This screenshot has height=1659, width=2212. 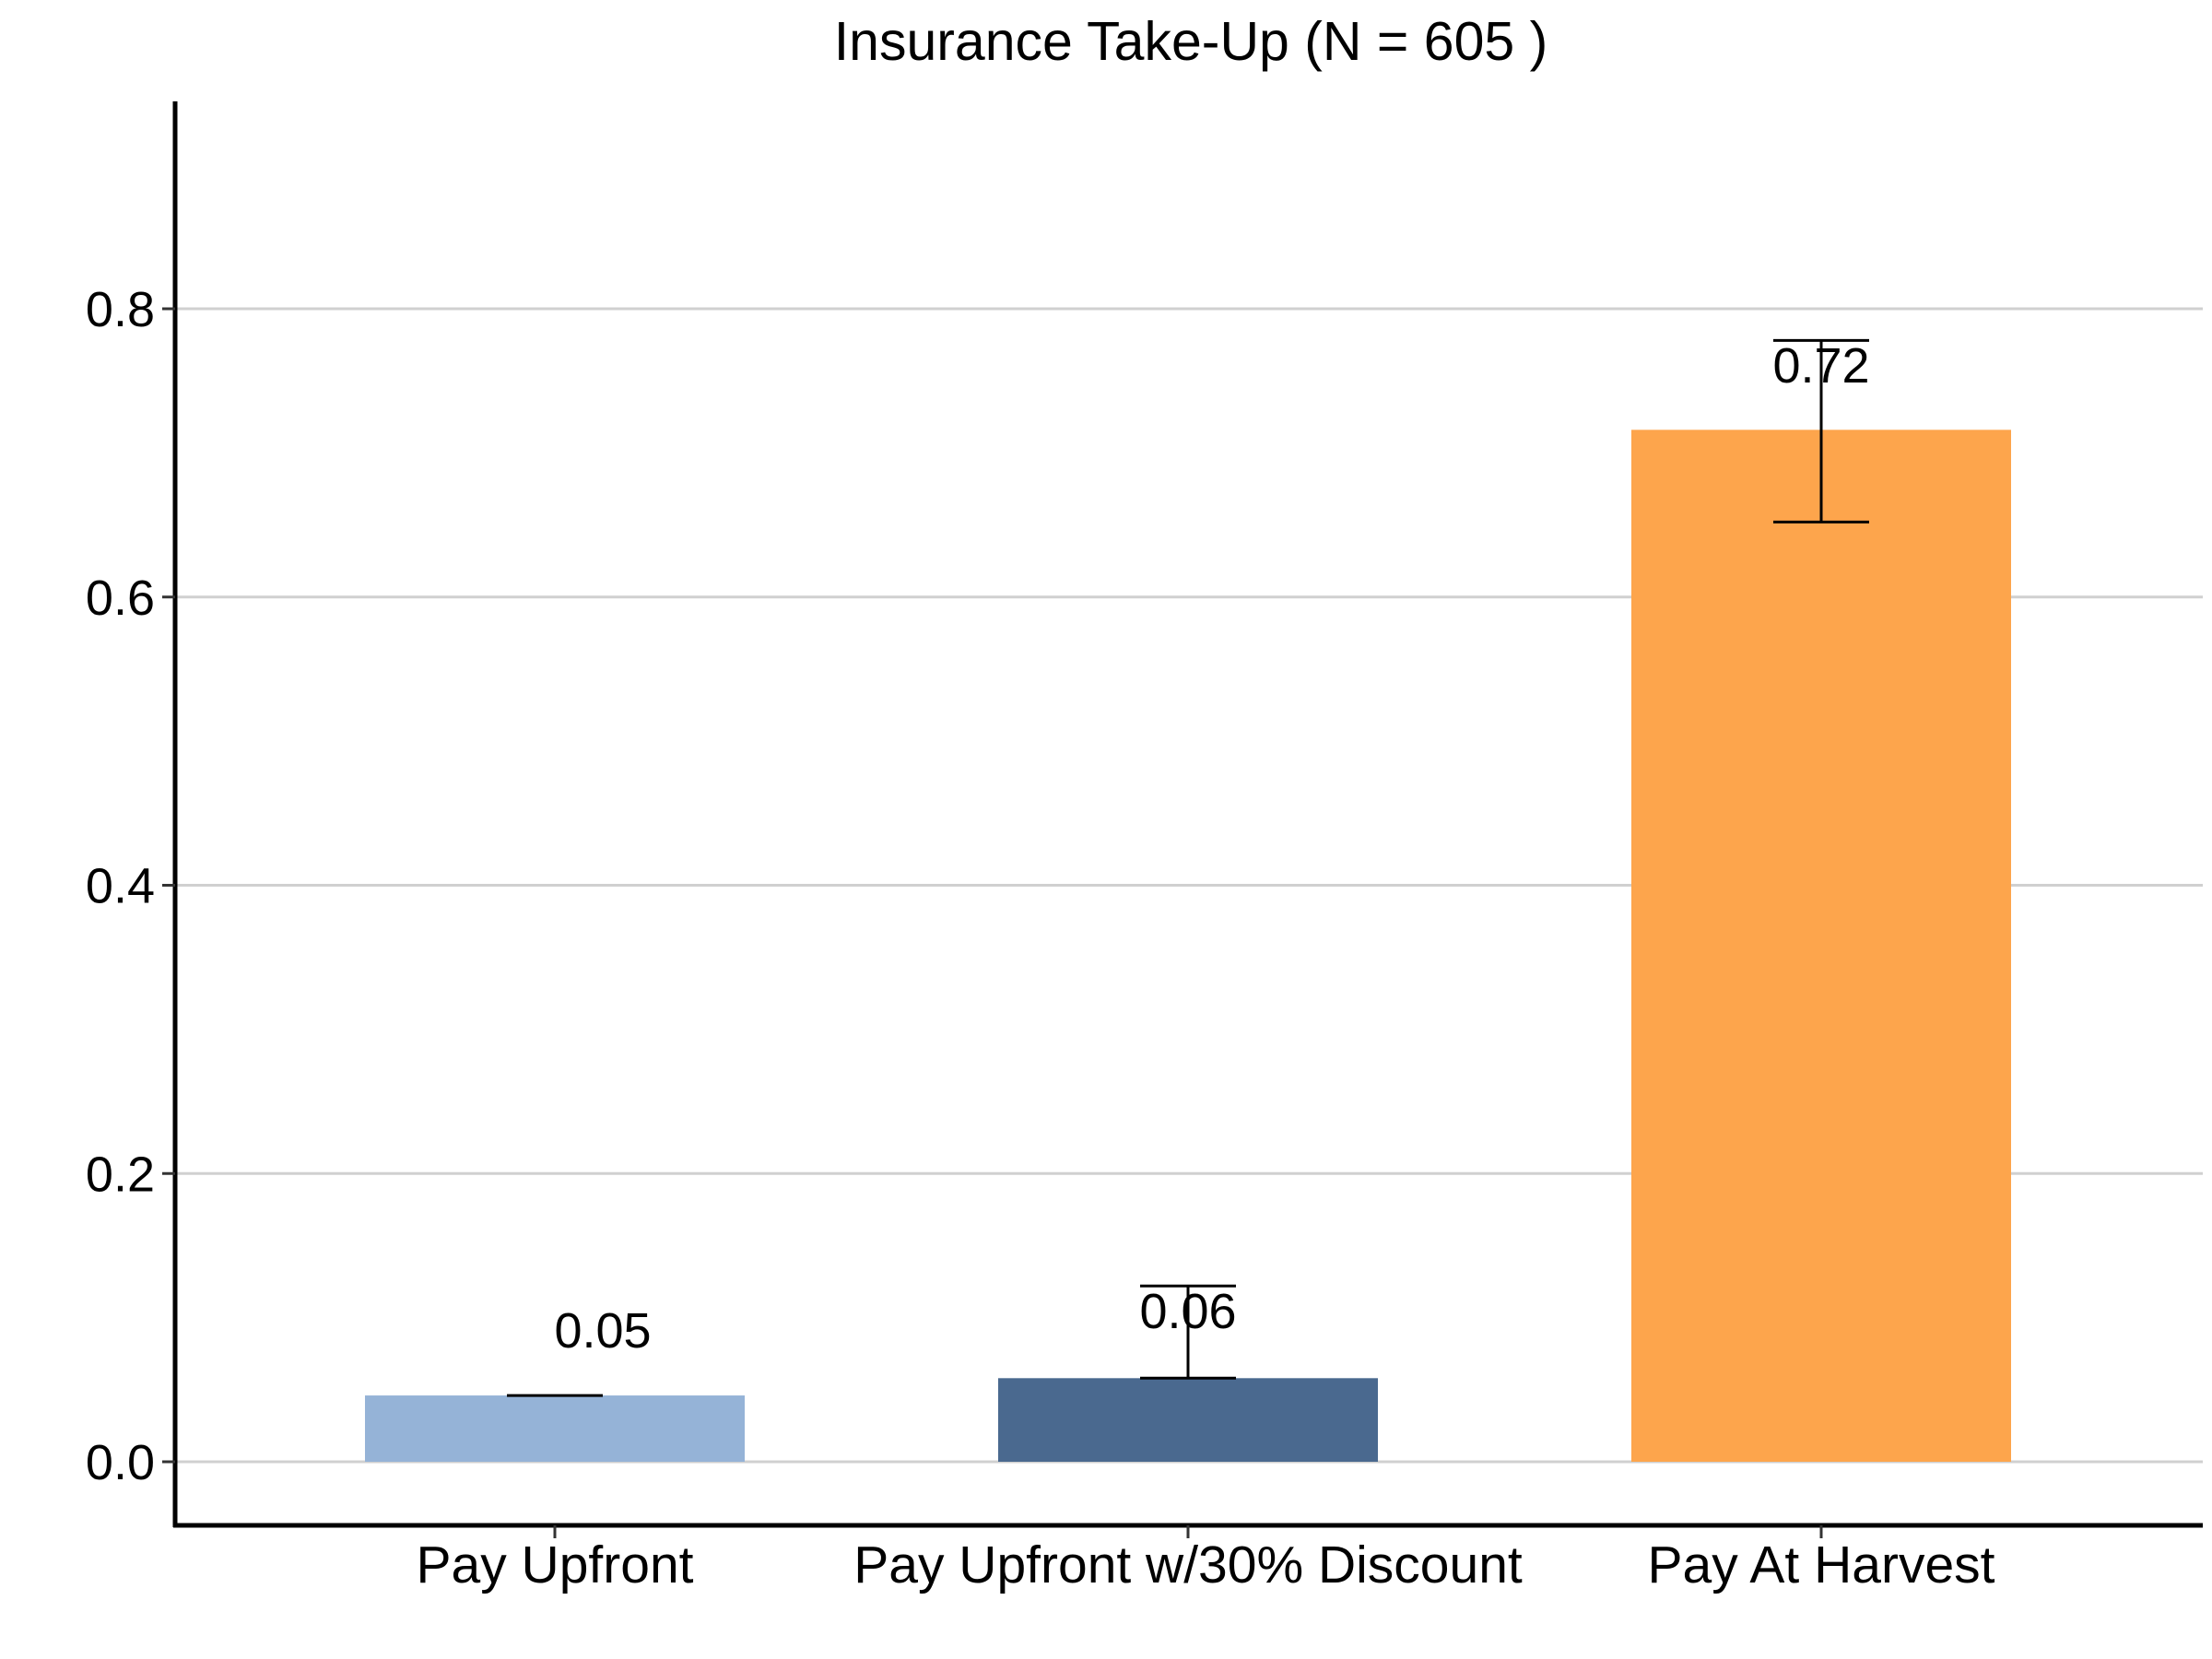 What do you see at coordinates (602, 1331) in the screenshot?
I see `data-label: 0.05` at bounding box center [602, 1331].